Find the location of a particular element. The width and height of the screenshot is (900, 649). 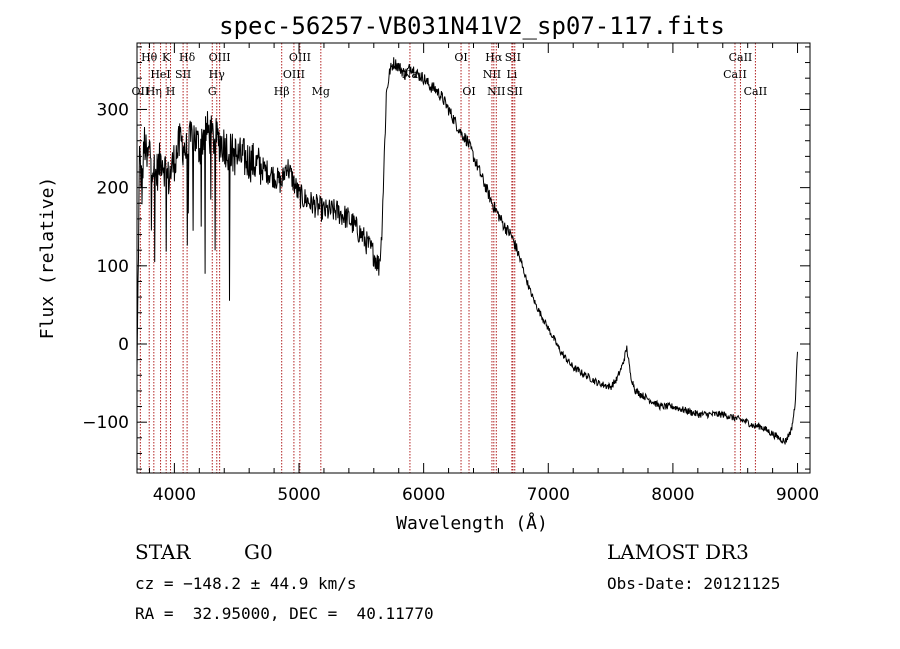

line-marker-label-10: OIII is located at coordinates (220, 57).